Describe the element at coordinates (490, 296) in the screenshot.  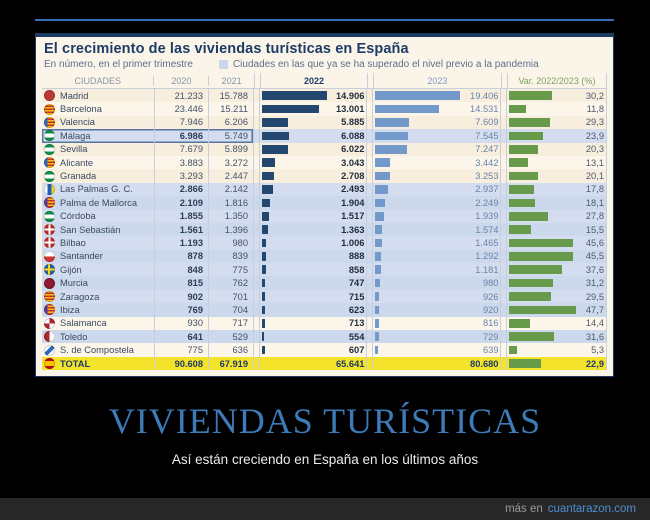
I see `label-2023: 926` at that location.